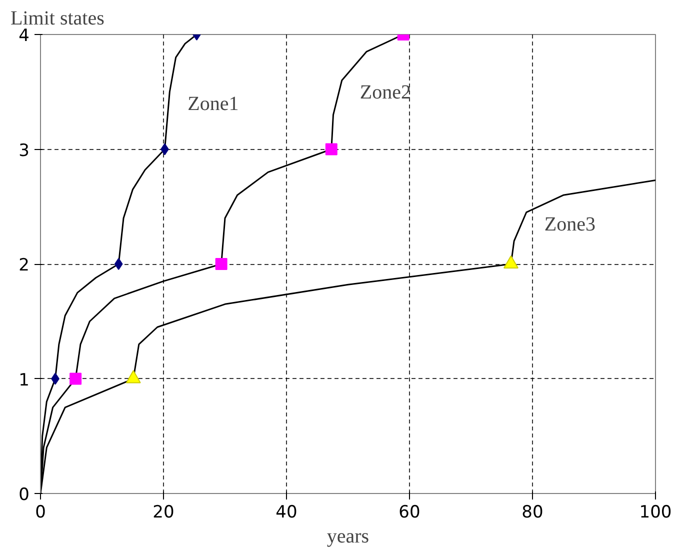  What do you see at coordinates (163, 512) in the screenshot?
I see `x-tick-label: 20` at bounding box center [163, 512].